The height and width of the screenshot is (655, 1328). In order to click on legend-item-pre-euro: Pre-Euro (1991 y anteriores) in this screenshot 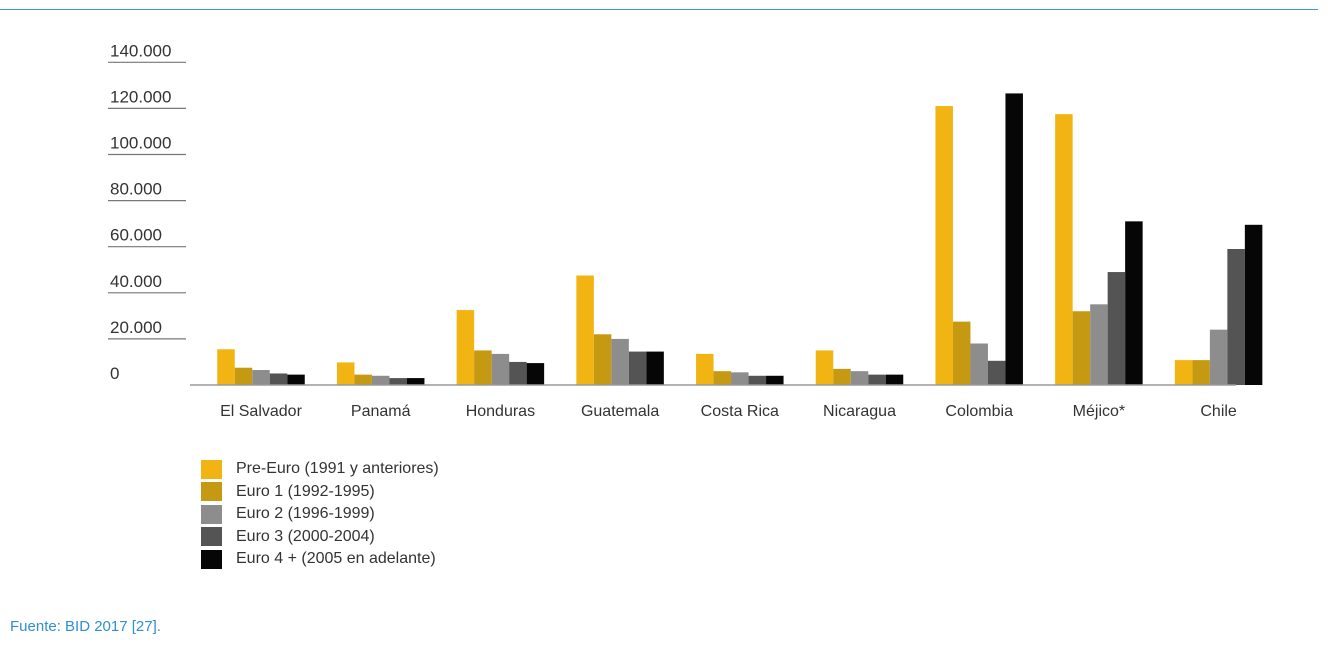, I will do `click(320, 469)`.